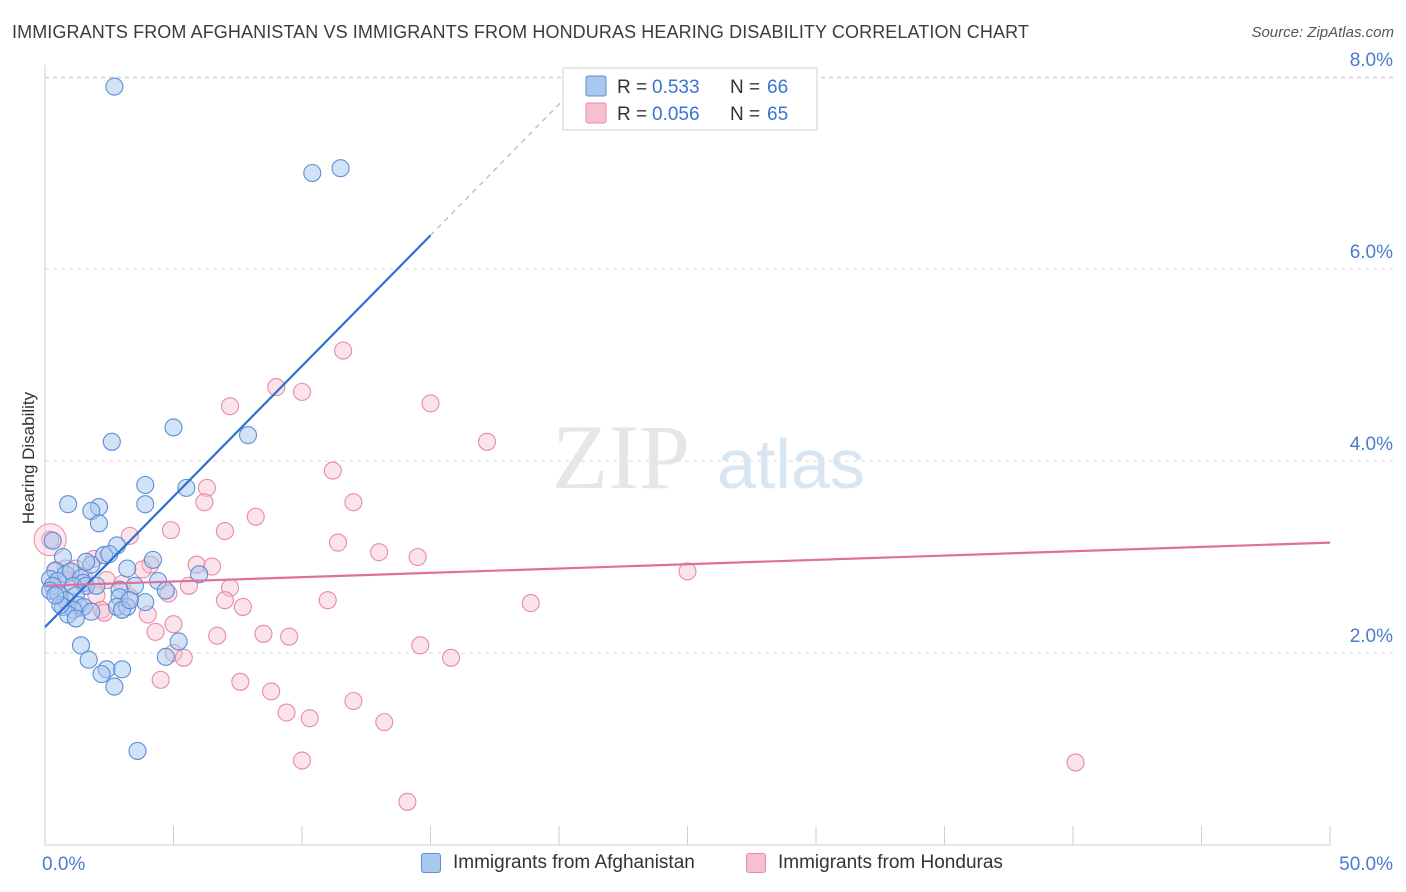 This screenshot has width=1406, height=892. I want to click on trend-line-afghanistan, so click(238, 431).